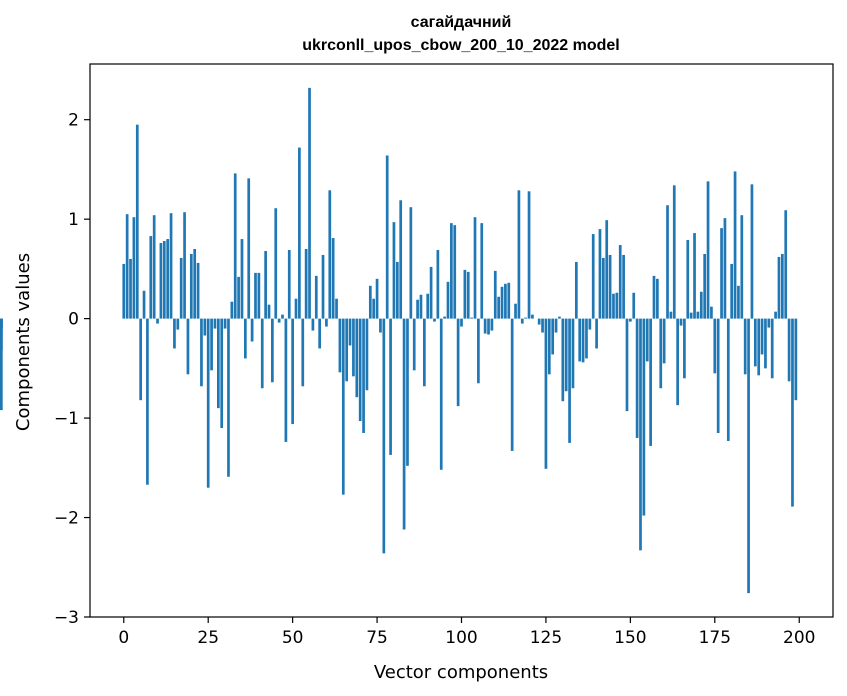  I want to click on chart-title-line2: ukrconll_upos_cbow_200_10_2022 model, so click(460, 45).